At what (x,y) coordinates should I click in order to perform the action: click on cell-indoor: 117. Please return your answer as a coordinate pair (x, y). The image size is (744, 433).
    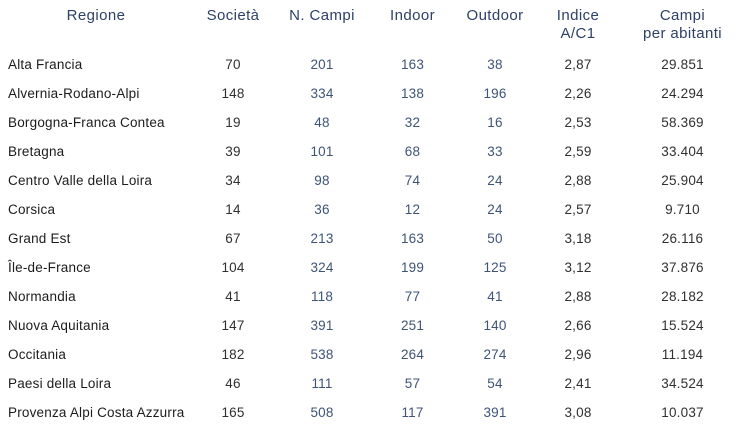
    Looking at the image, I should click on (412, 412).